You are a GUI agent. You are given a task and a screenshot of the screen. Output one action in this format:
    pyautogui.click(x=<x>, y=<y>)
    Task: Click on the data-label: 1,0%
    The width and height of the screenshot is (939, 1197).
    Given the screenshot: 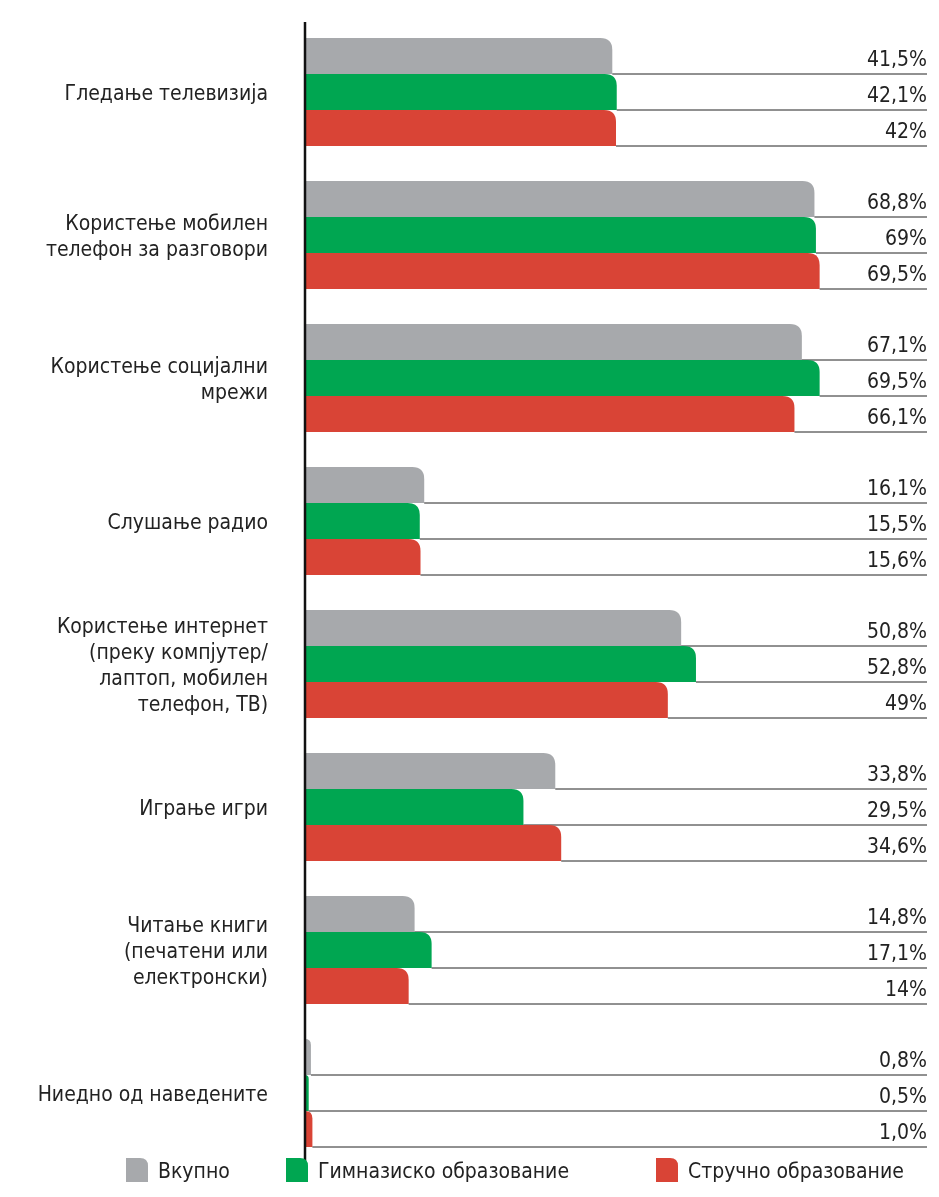 What is the action you would take?
    pyautogui.click(x=903, y=1132)
    